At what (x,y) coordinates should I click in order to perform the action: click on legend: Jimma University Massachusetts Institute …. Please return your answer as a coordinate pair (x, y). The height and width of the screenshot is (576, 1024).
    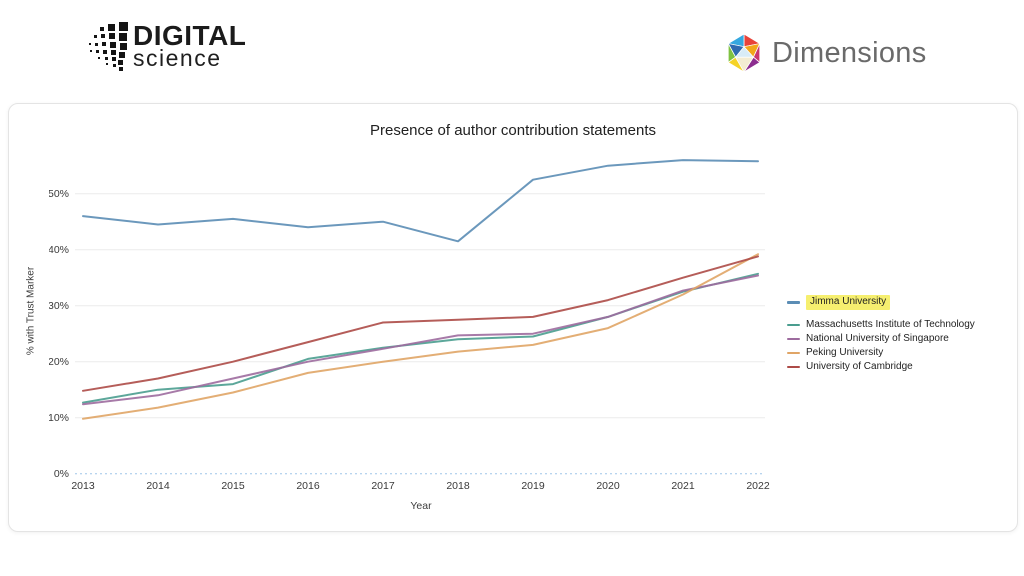
    Looking at the image, I should click on (881, 334).